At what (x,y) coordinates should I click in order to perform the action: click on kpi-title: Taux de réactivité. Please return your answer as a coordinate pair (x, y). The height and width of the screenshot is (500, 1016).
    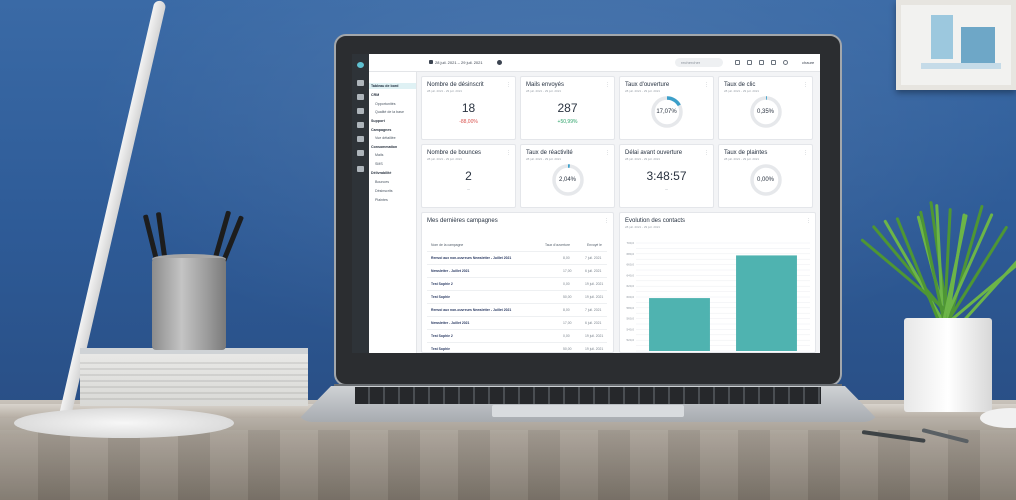
    Looking at the image, I should click on (549, 153).